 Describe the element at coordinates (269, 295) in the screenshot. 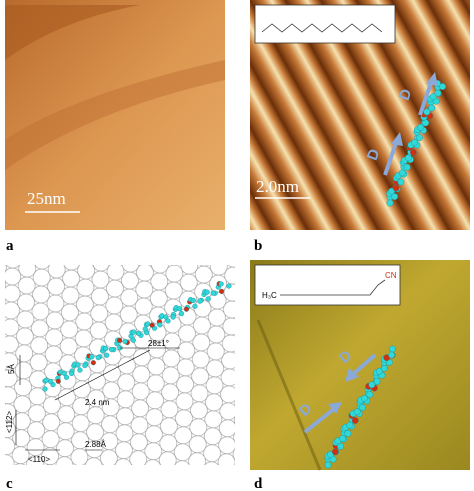

I see `molecule-label: H₃C` at that location.